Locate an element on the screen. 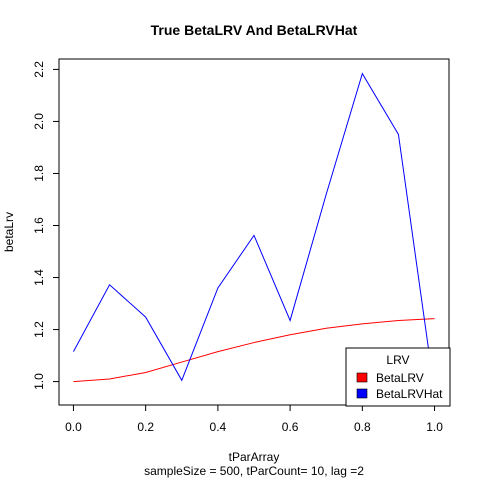 This screenshot has height=480, width=480. legend-swatch-betalrvhat is located at coordinates (362, 393).